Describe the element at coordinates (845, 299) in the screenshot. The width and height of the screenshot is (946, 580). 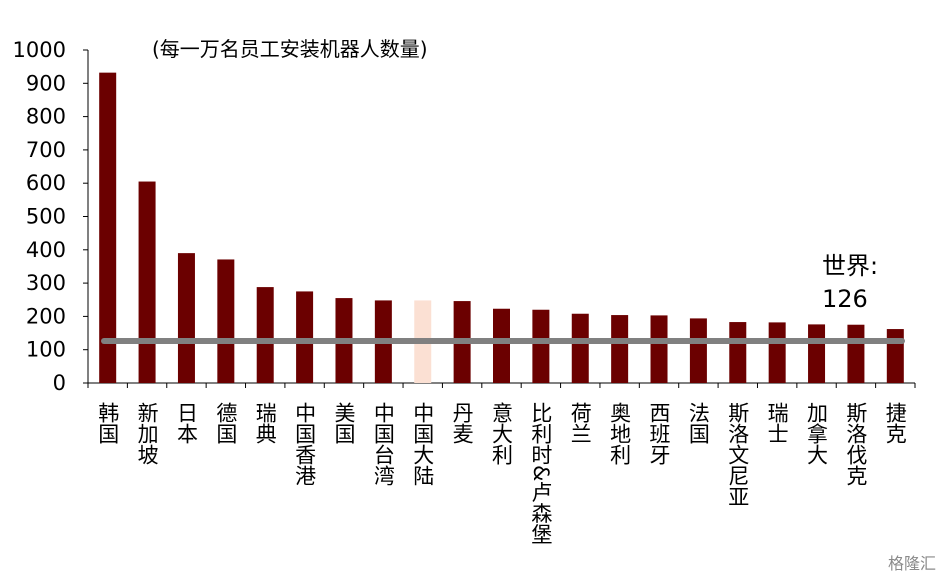
I see `reference-value: 126` at that location.